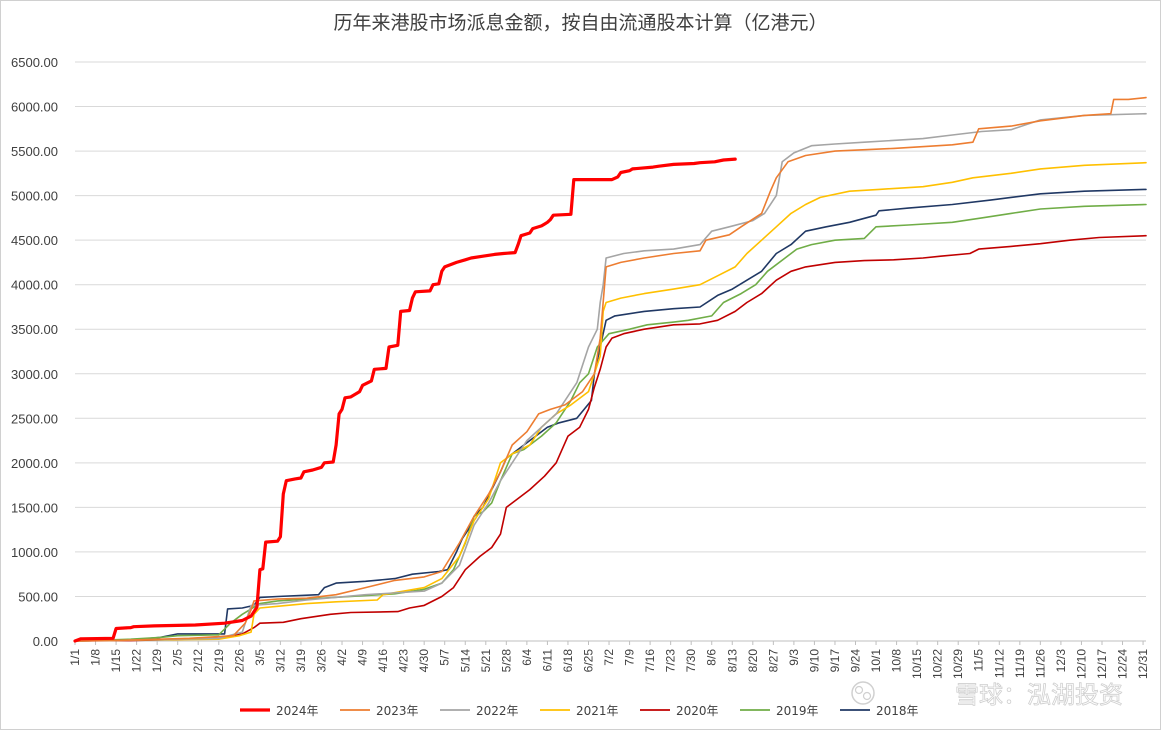 The image size is (1161, 730). I want to click on x-tick-label: 4/9, so click(363, 657).